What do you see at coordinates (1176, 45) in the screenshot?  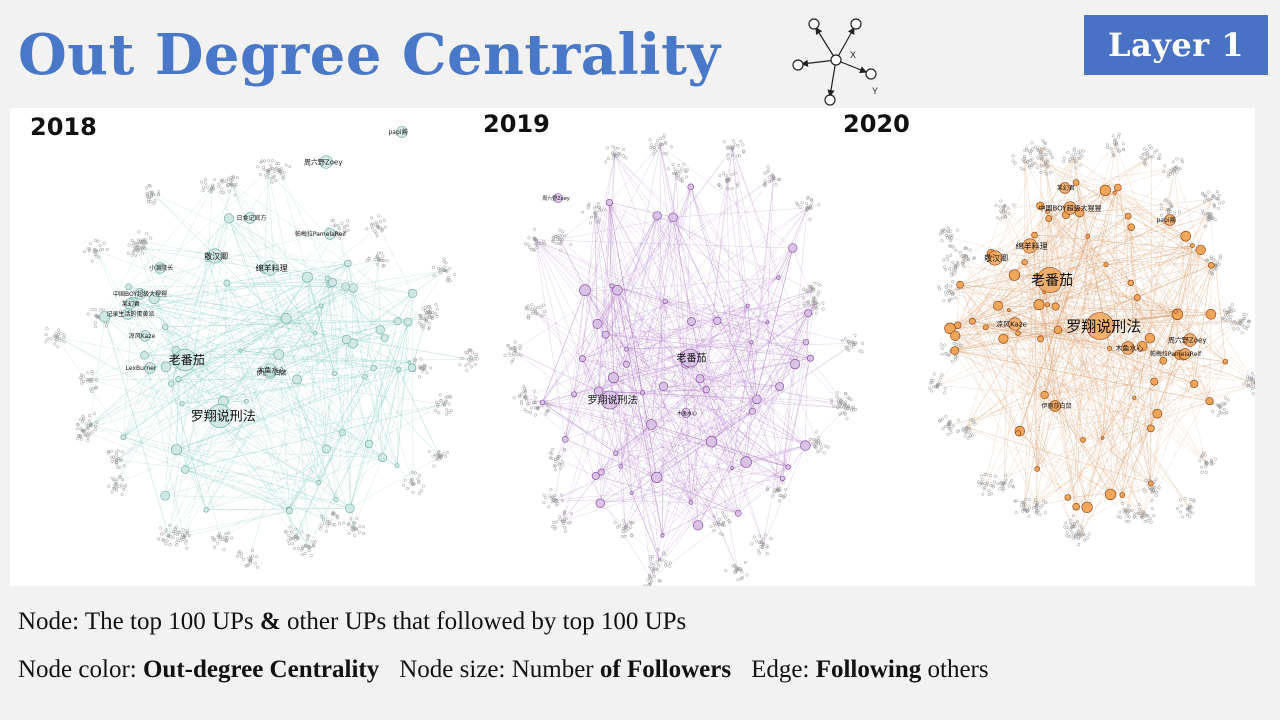 I see `layer-badge: Layer 1` at bounding box center [1176, 45].